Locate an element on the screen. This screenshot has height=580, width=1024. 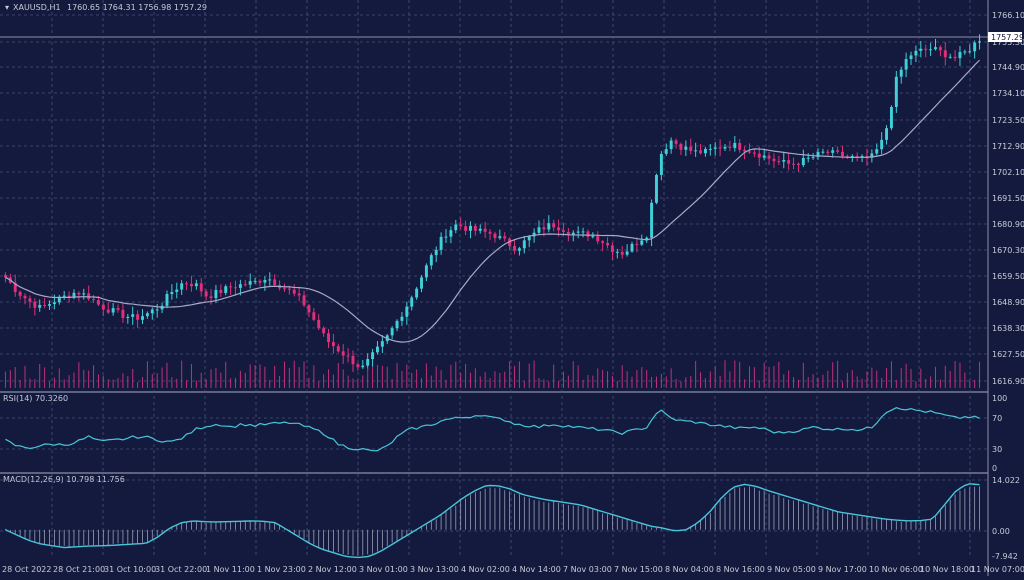
time-tick: 9 Nov 17:00 is located at coordinates (842, 569).